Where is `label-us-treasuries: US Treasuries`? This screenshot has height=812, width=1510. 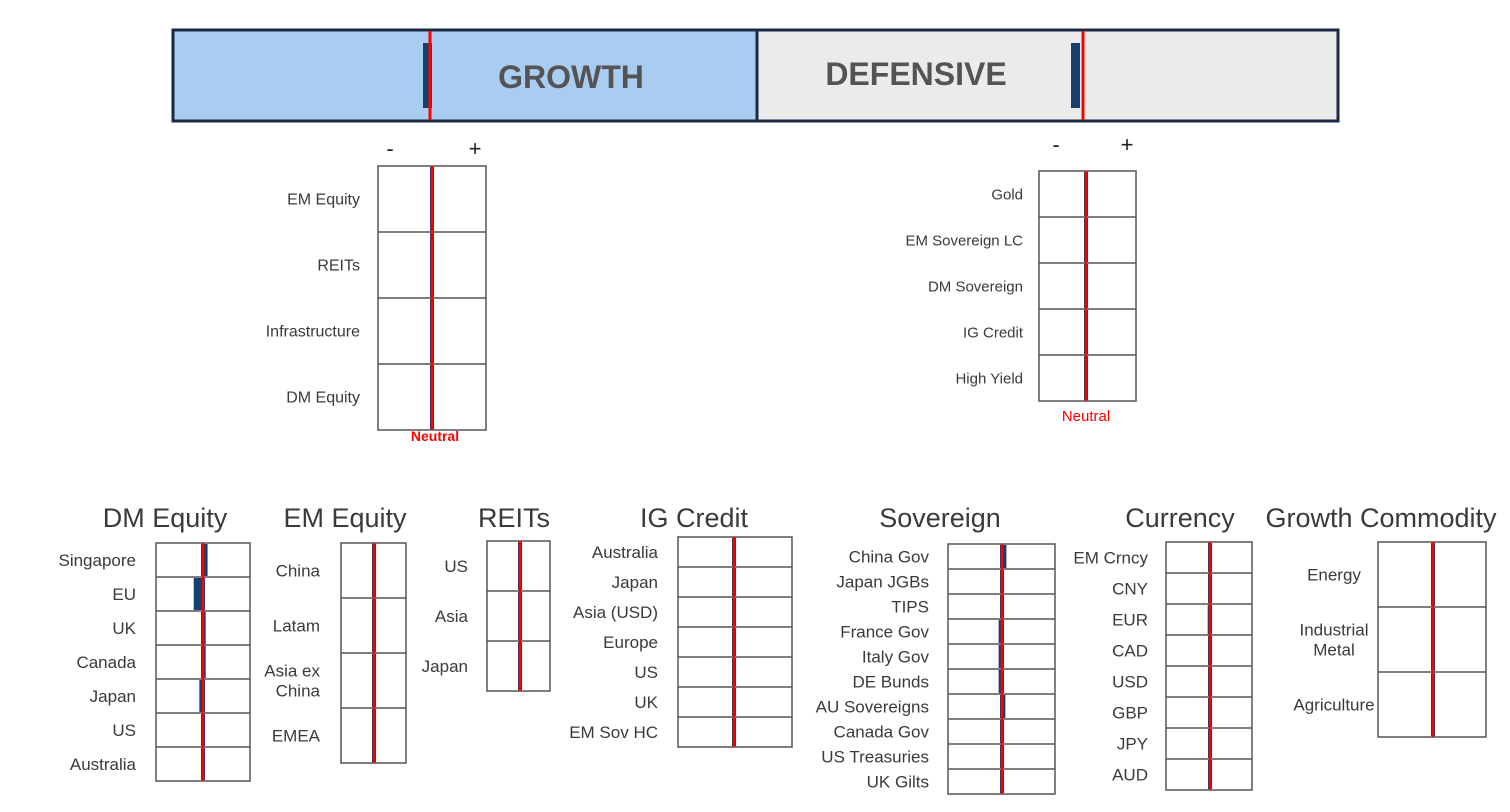 label-us-treasuries: US Treasuries is located at coordinates (875, 756).